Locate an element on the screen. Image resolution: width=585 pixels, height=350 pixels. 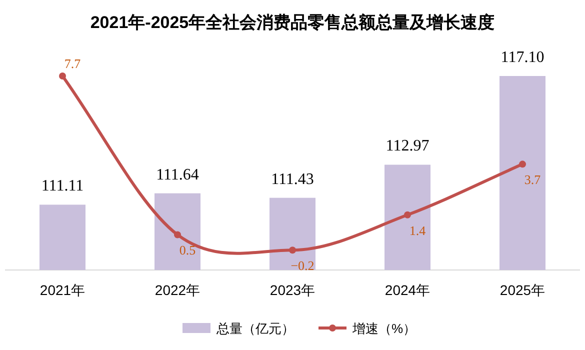
data-label: 117.10 is located at coordinates (522, 57).